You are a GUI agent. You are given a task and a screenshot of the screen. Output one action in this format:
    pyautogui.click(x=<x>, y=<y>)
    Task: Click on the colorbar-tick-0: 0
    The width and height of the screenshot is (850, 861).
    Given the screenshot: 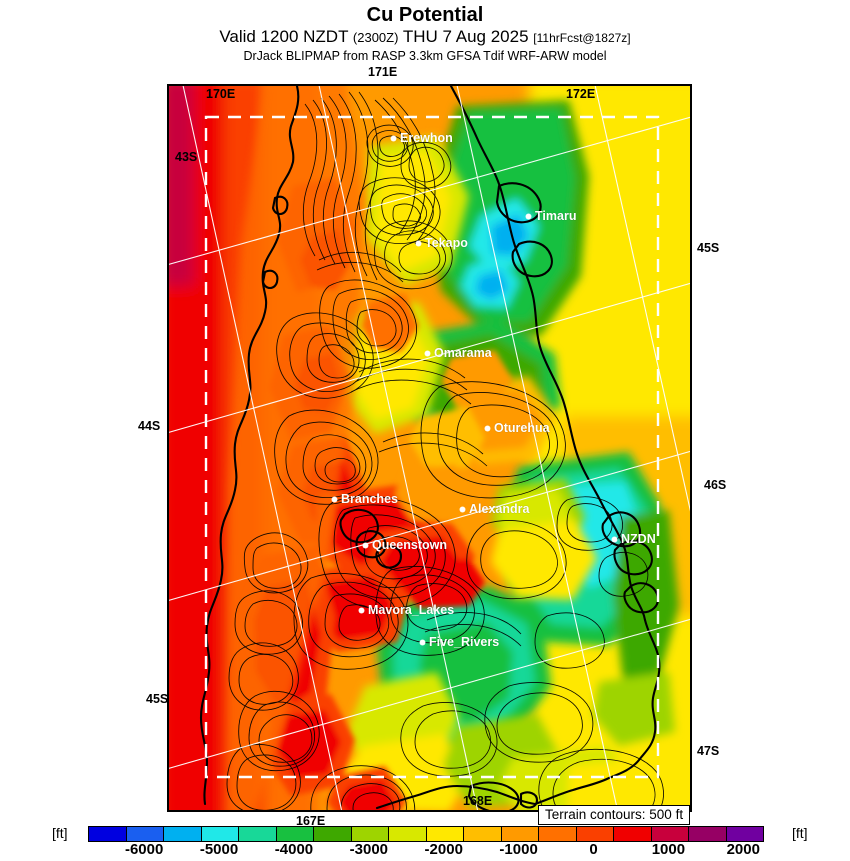 What is the action you would take?
    pyautogui.click(x=593, y=849)
    